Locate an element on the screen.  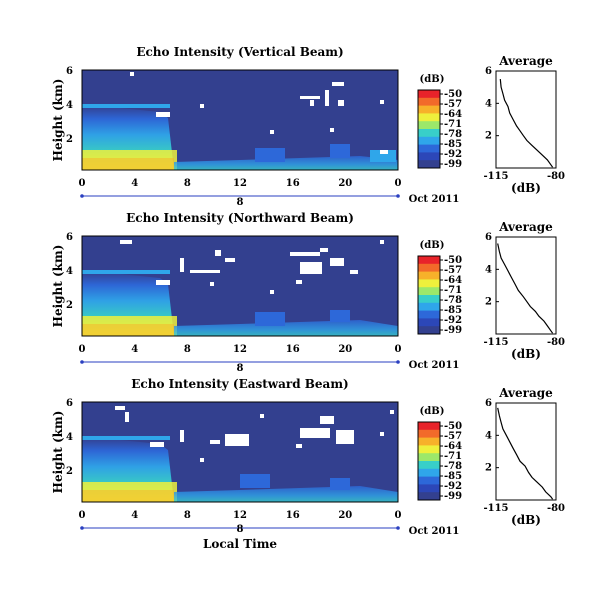
colorbar-tick-label: -92 is located at coordinates (453, 154).